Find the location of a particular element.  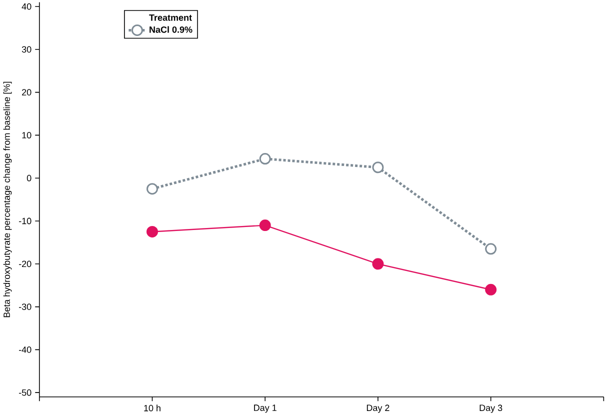

x-tick-label: Day 1 is located at coordinates (265, 408).